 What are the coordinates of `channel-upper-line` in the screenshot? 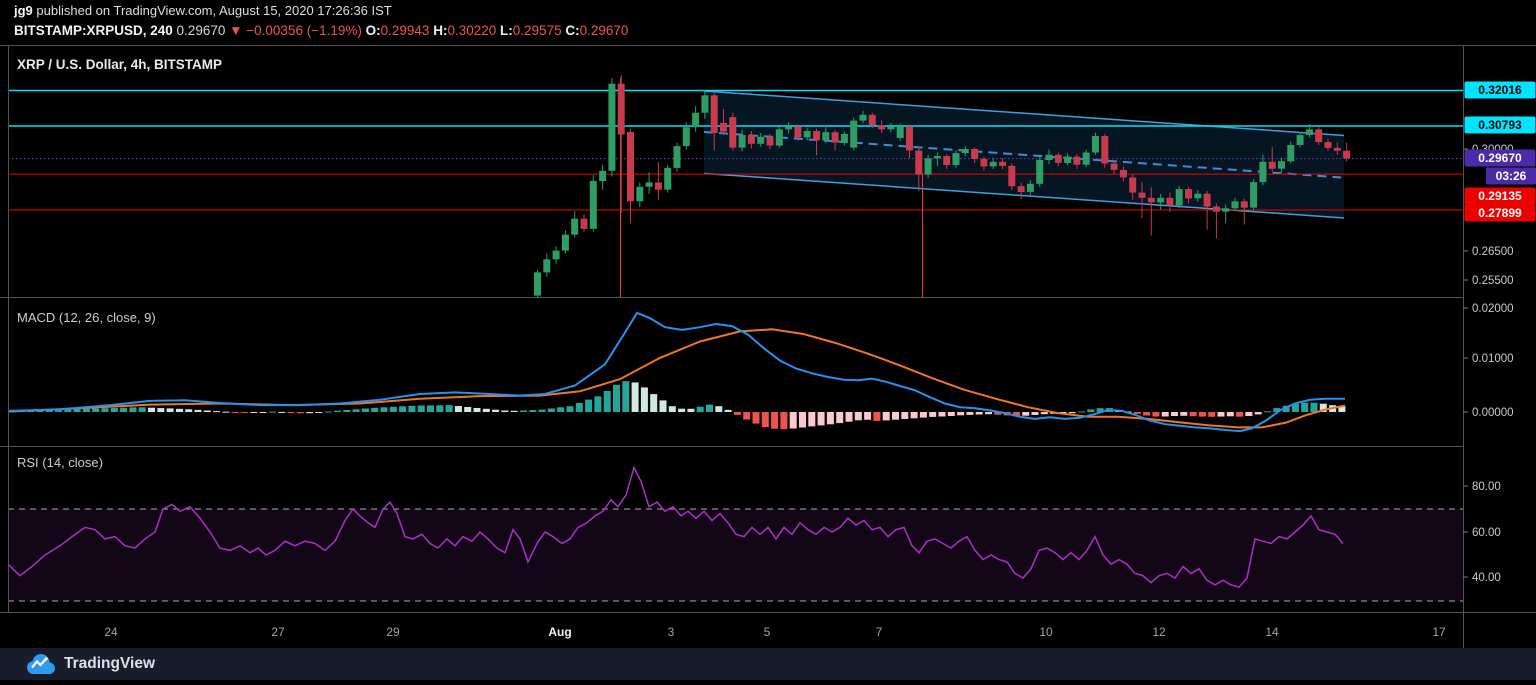 It's located at (1024, 113).